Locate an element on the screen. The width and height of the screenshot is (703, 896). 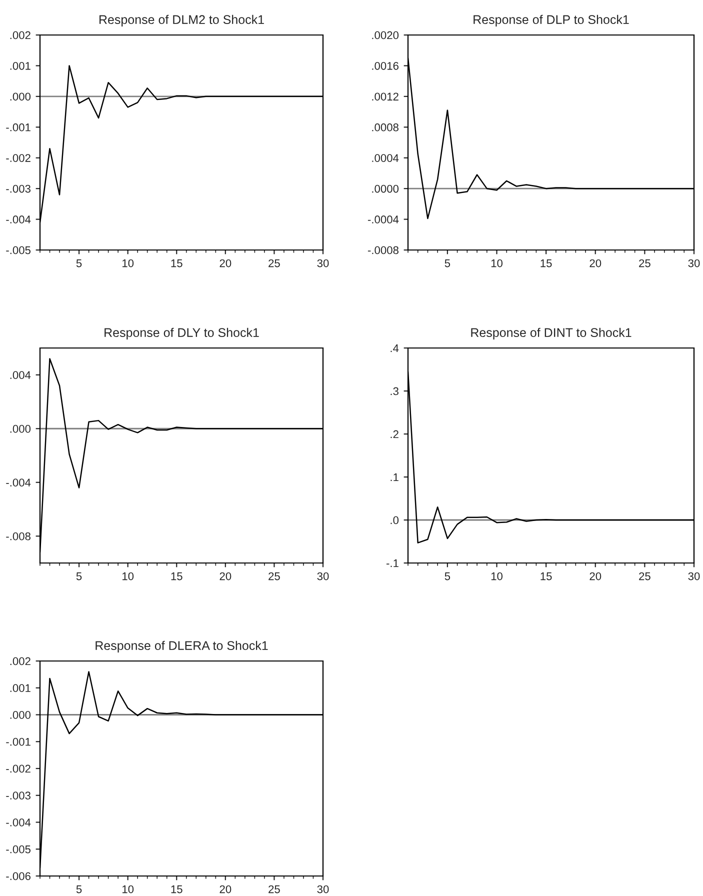
y-tick-label: .0 is located at coordinates (394, 520).